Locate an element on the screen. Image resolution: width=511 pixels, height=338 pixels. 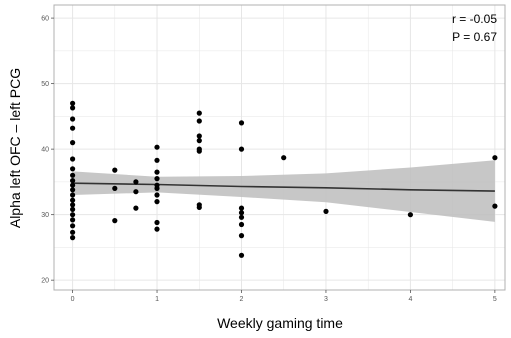
annotation-p: P = 0.67 is located at coordinates (474, 37).